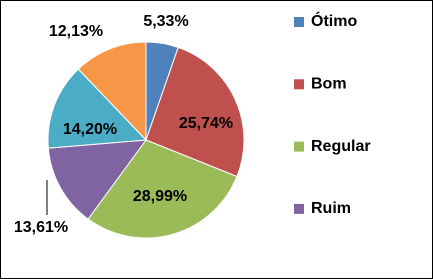  Describe the element at coordinates (206, 123) in the screenshot. I see `data-label: 25,74%` at that location.